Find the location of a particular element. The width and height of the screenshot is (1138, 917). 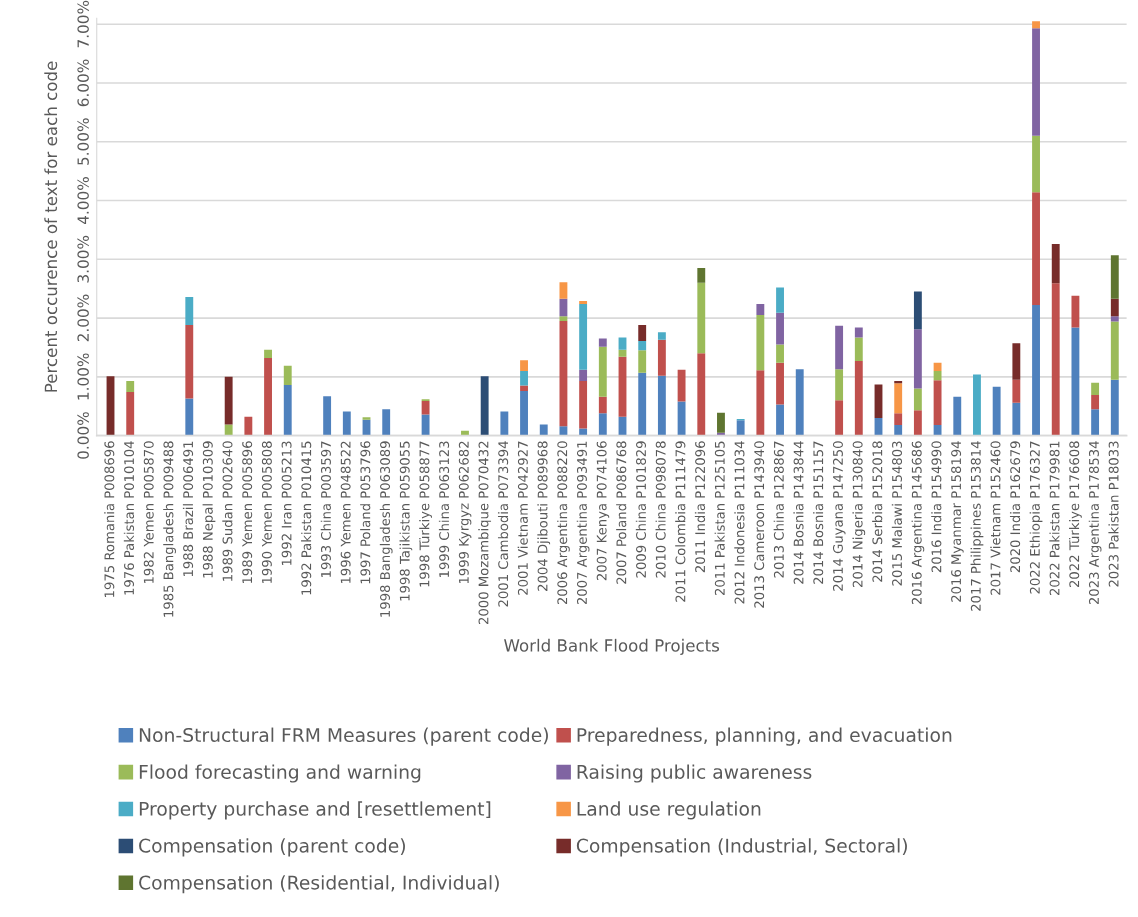

x-tick-label: 2000 Mozambique P070432 is located at coordinates (485, 532).